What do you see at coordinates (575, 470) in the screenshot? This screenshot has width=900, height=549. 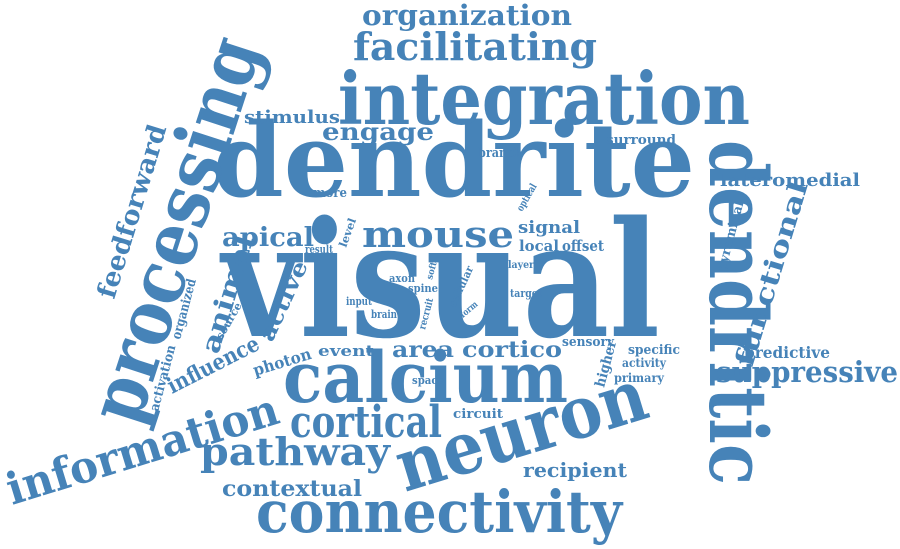 I see `word-recipient: recipient` at bounding box center [575, 470].